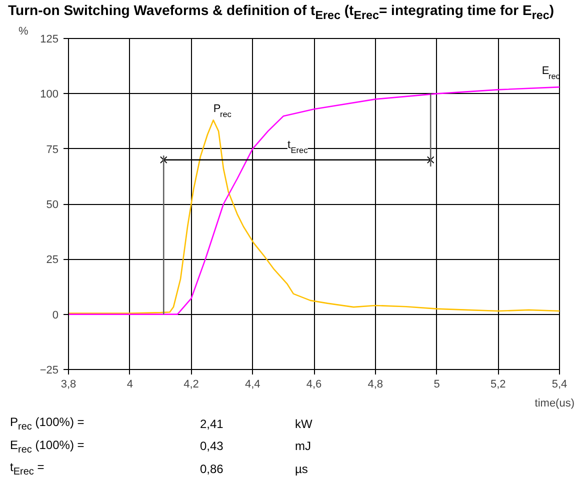 This screenshot has width=583, height=495. Describe the element at coordinates (129, 384) in the screenshot. I see `x-tick-label: 4` at that location.